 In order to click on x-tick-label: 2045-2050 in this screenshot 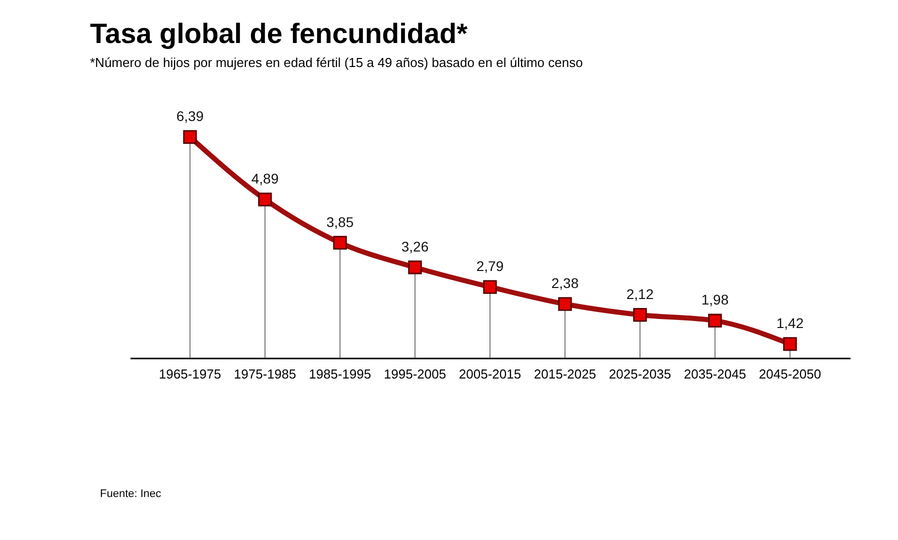, I will do `click(790, 374)`.